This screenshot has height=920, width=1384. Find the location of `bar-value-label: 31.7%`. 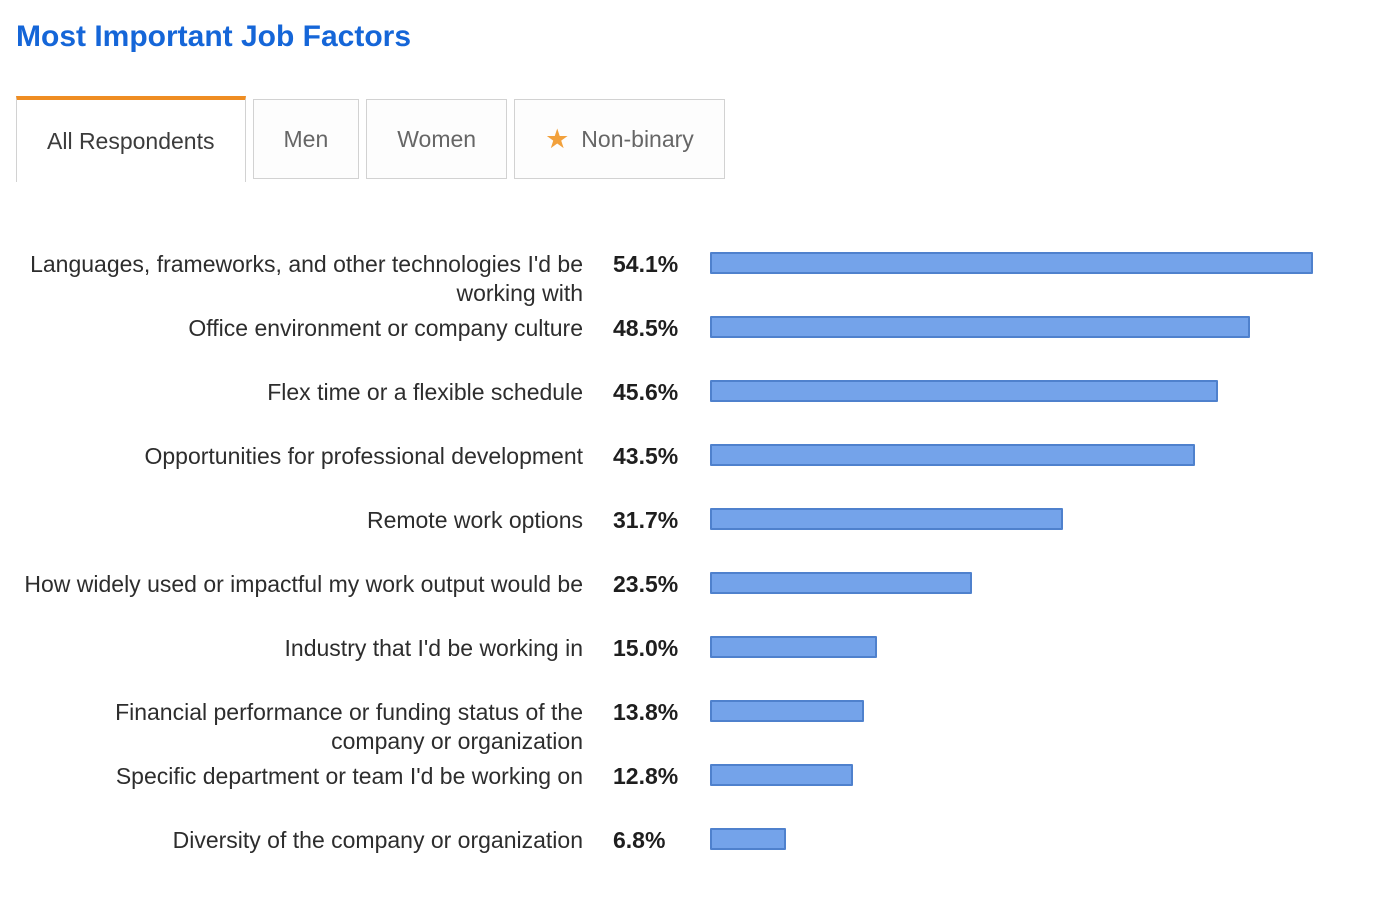

bar-value-label: 31.7% is located at coordinates (646, 520).